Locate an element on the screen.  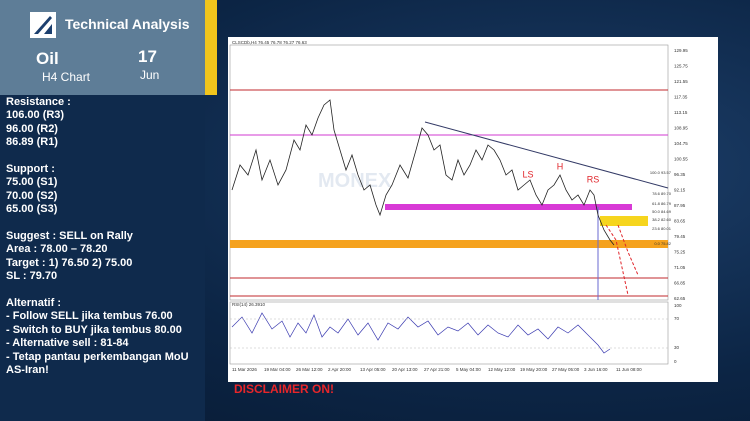
date-label: 5 May 04:00 is located at coordinates (468, 369).